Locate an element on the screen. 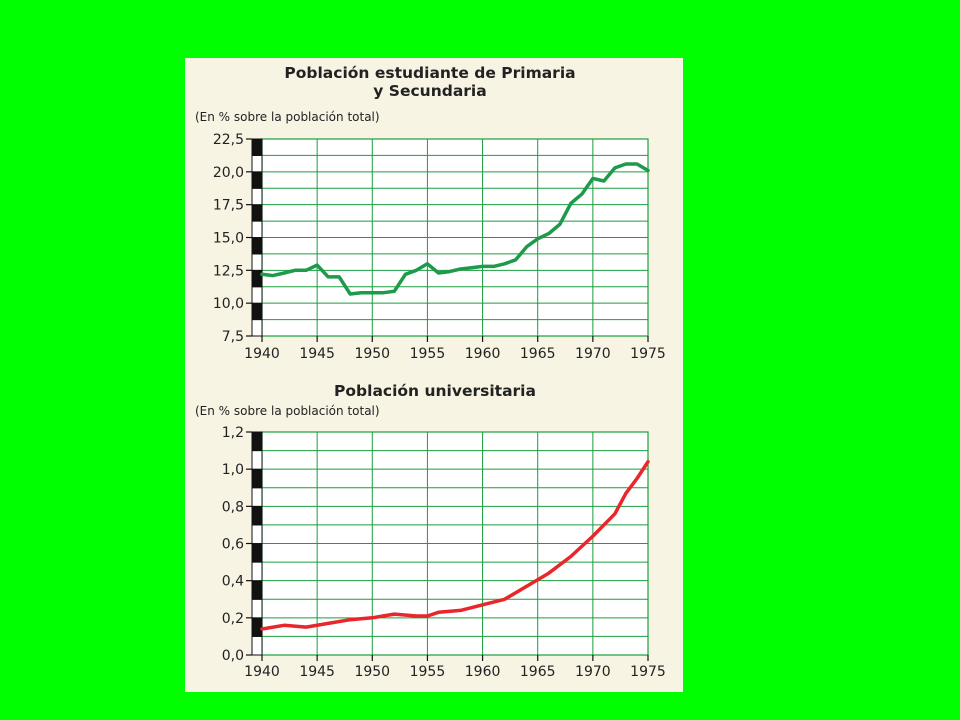 The image size is (960, 720). y-tick-label: 22,5 is located at coordinates (228, 140).